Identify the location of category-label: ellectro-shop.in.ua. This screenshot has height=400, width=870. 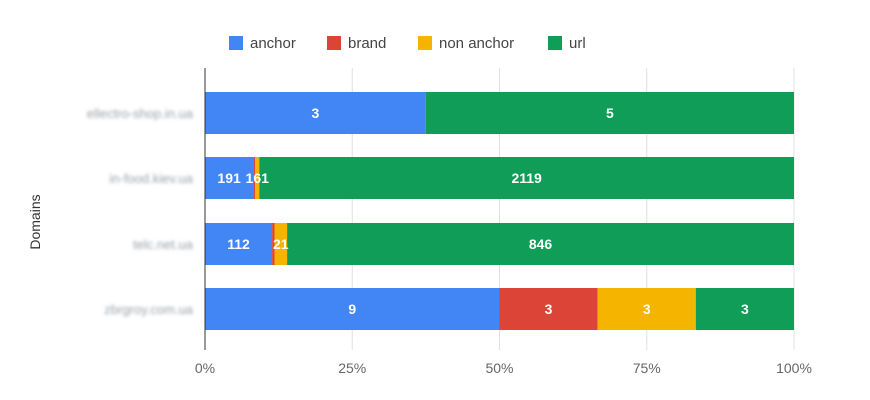
(140, 113).